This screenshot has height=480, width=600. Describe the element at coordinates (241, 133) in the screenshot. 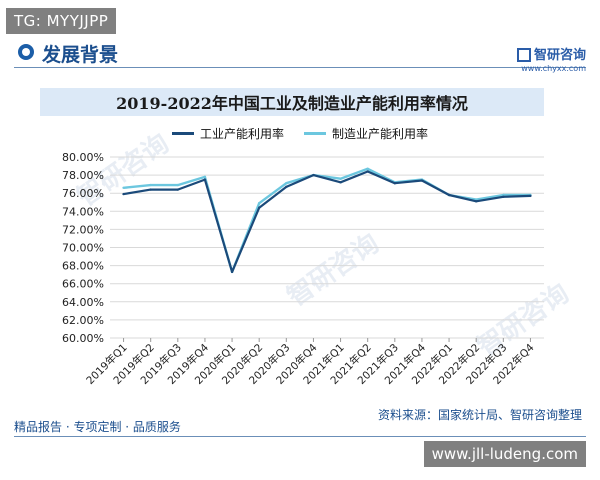

I see `legend-label-industrial: 工业产能利用率` at that location.